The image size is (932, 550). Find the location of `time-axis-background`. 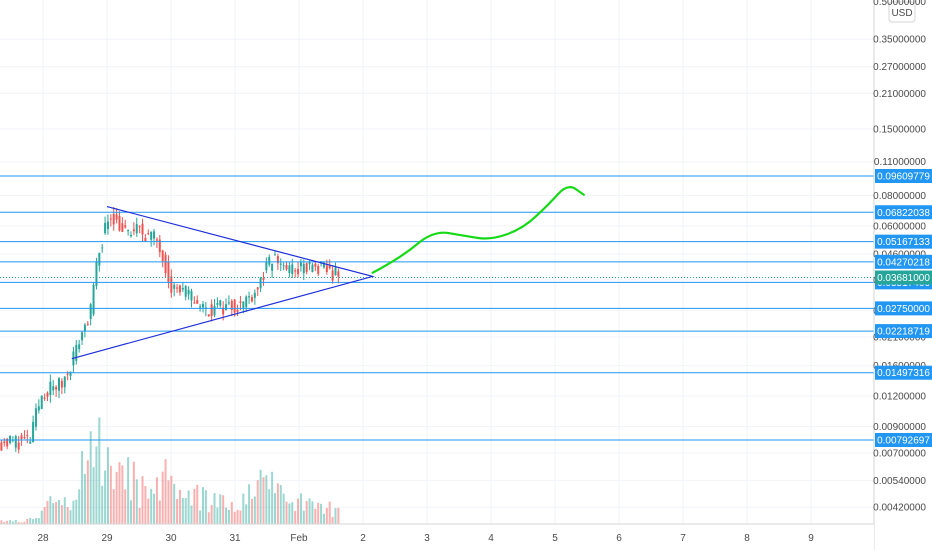

time-axis-background is located at coordinates (437, 537).